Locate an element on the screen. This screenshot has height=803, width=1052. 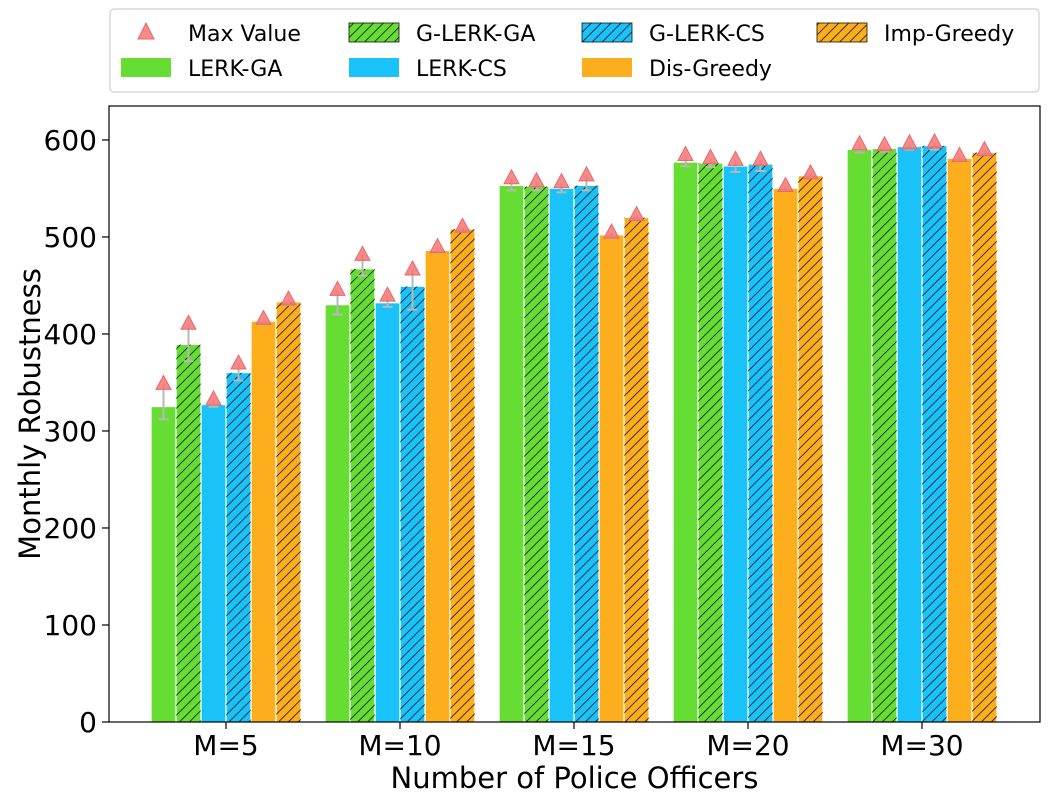
legend-swatch-hatch-imp-greedy is located at coordinates (842, 32).